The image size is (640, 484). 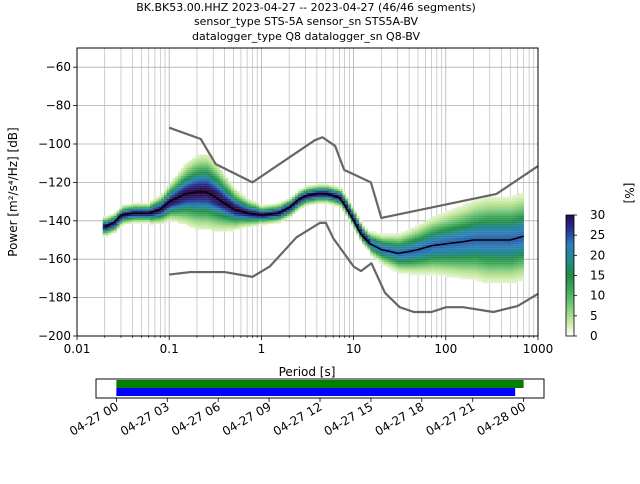 What do you see at coordinates (196, 418) in the screenshot?
I see `timeline-tick-label: 04-27 06` at bounding box center [196, 418].